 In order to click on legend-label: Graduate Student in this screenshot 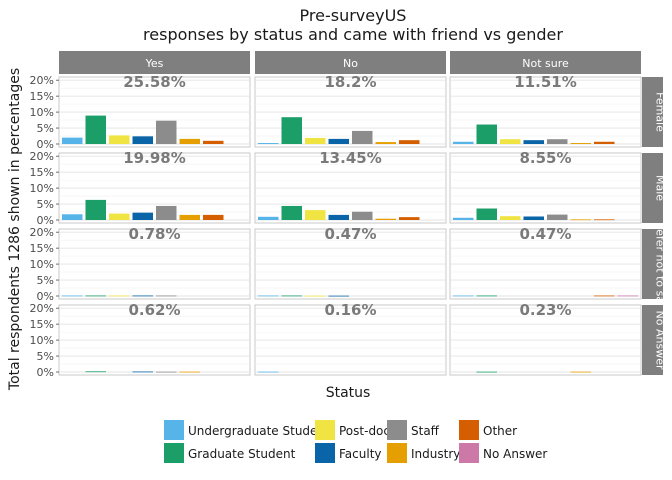, I will do `click(242, 454)`.